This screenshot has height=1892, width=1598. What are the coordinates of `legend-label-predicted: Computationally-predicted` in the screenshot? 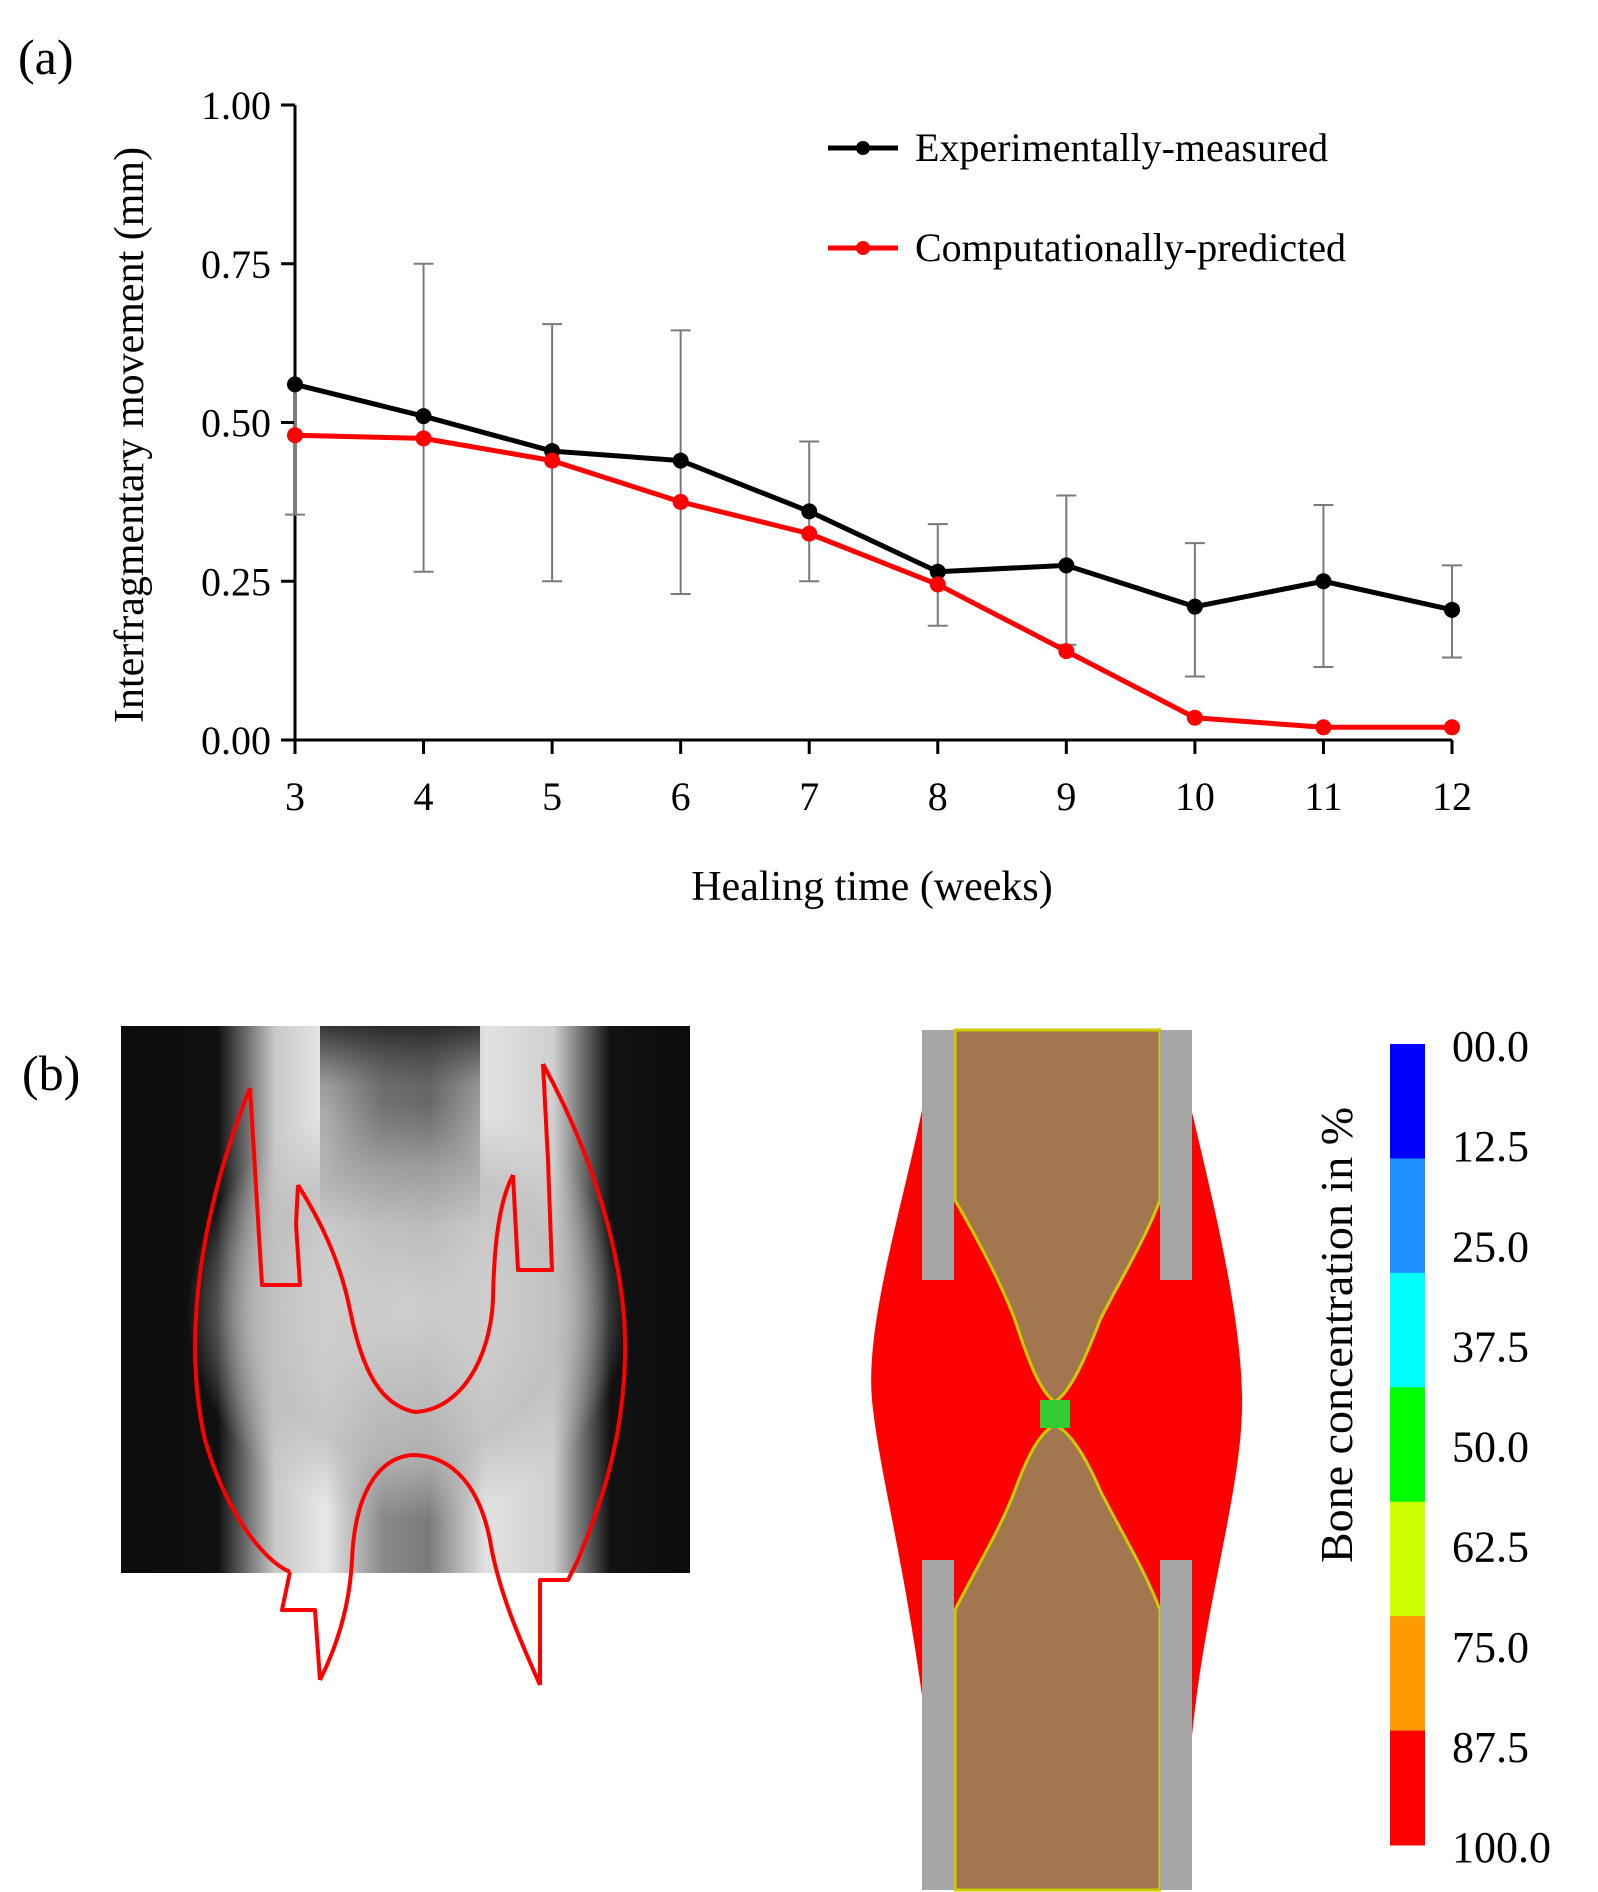 It's located at (1130, 247).